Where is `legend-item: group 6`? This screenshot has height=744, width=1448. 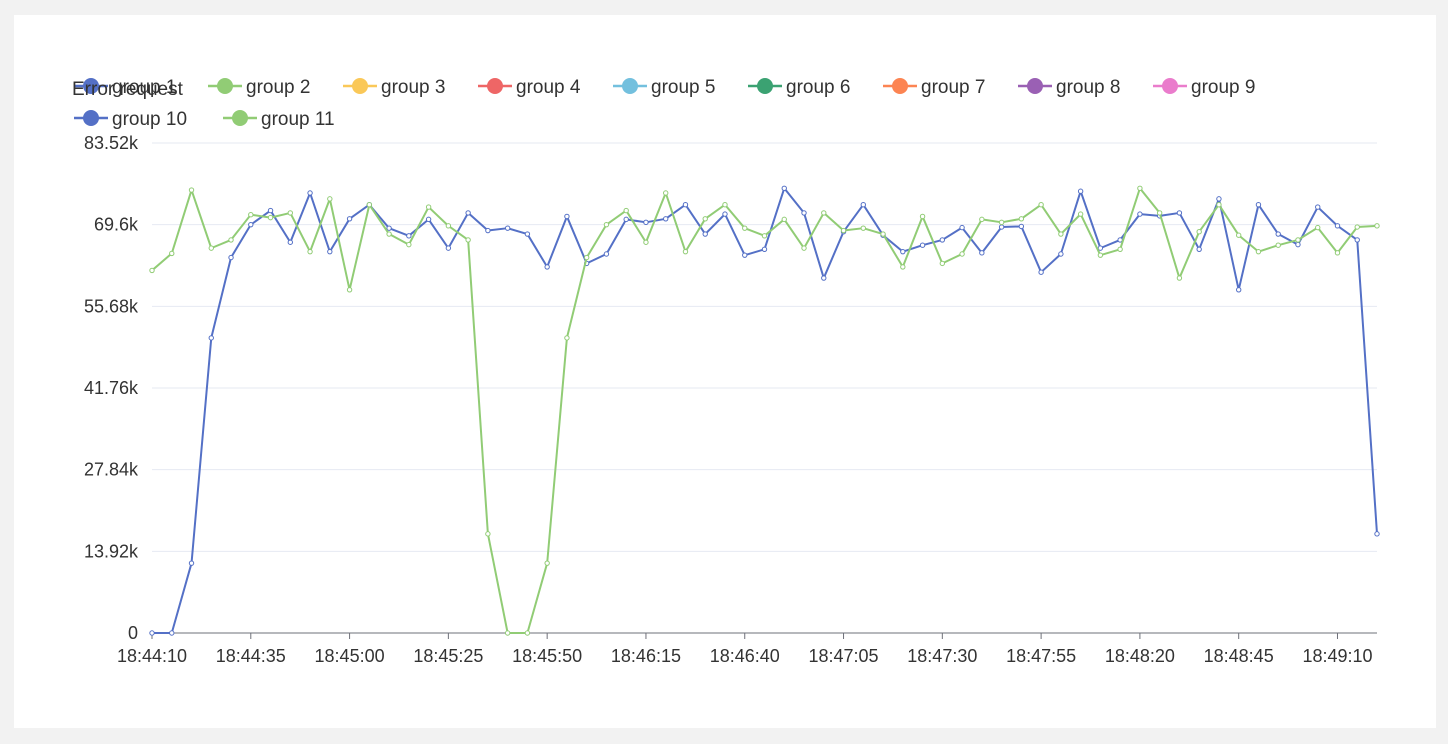 legend-item: group 6 is located at coordinates (799, 87).